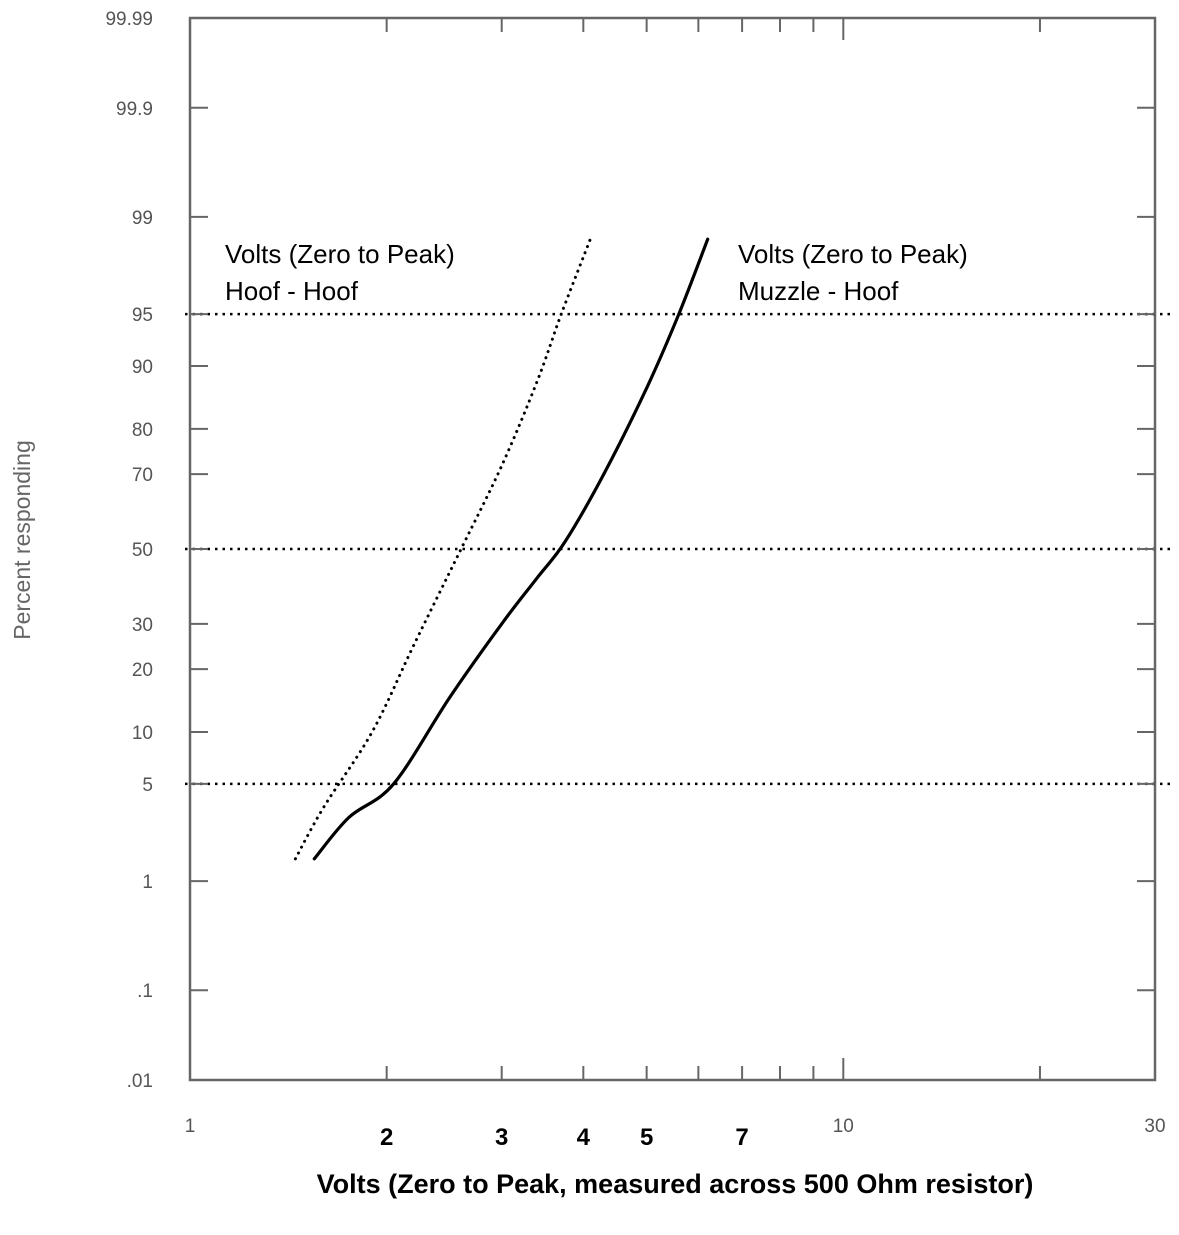  What do you see at coordinates (145, 991) in the screenshot?
I see `y-tick-label: .1` at bounding box center [145, 991].